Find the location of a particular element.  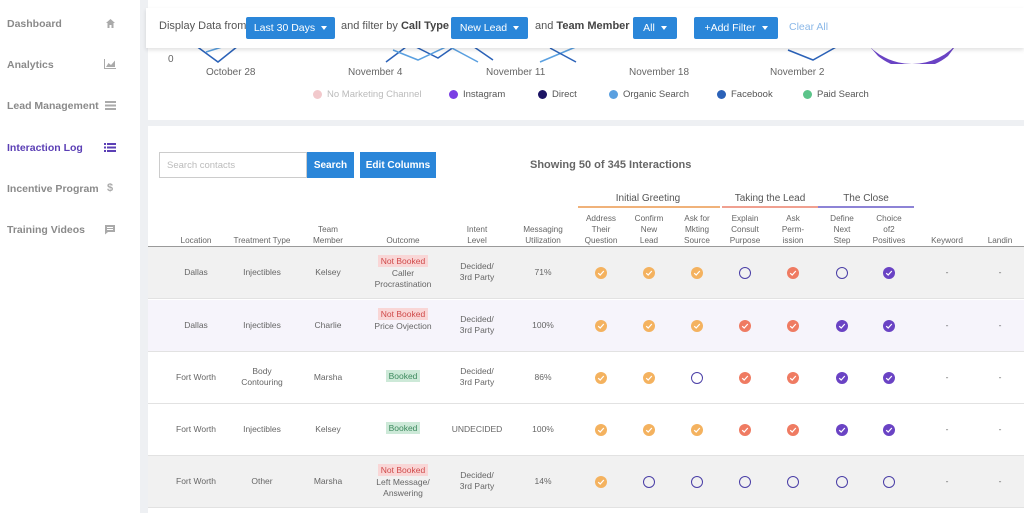

group-divider is located at coordinates (770, 207).